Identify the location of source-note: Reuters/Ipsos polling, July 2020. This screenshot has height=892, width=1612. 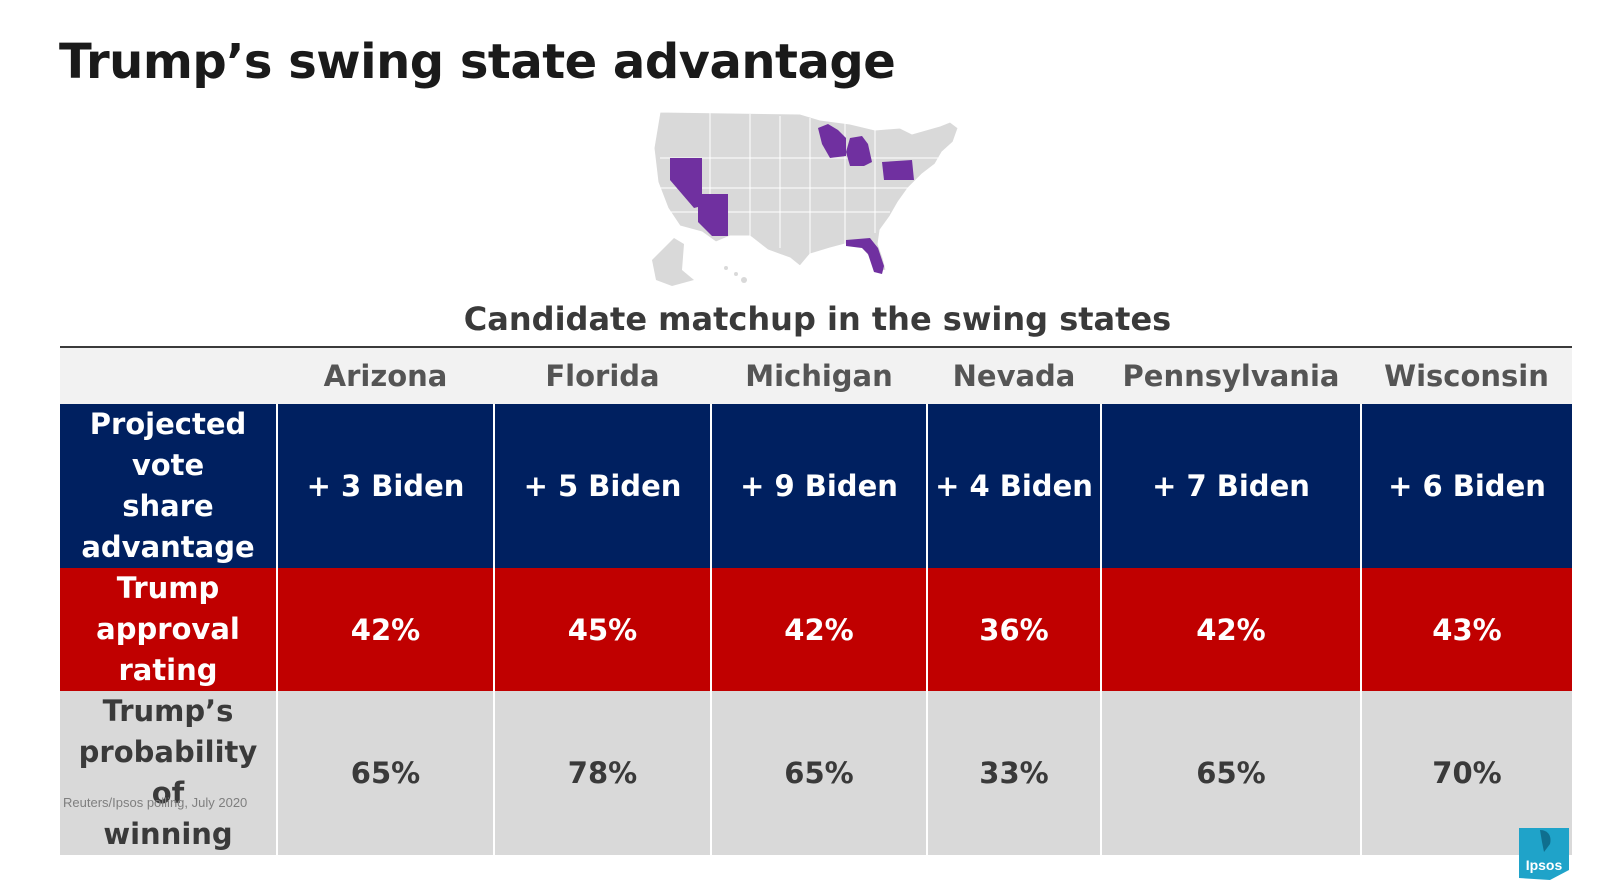
(155, 802).